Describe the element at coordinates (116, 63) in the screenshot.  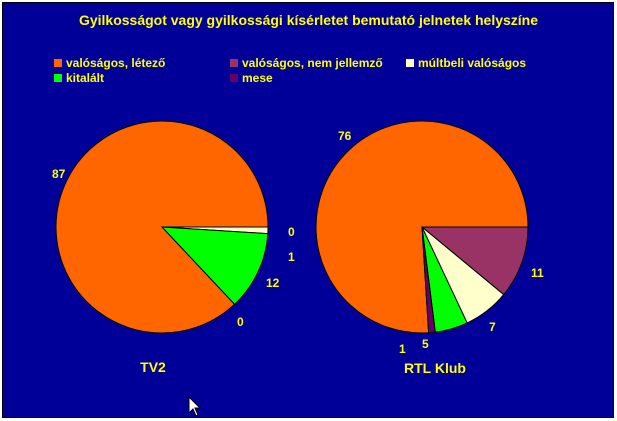
I see `legend-label: valóságos, létező` at that location.